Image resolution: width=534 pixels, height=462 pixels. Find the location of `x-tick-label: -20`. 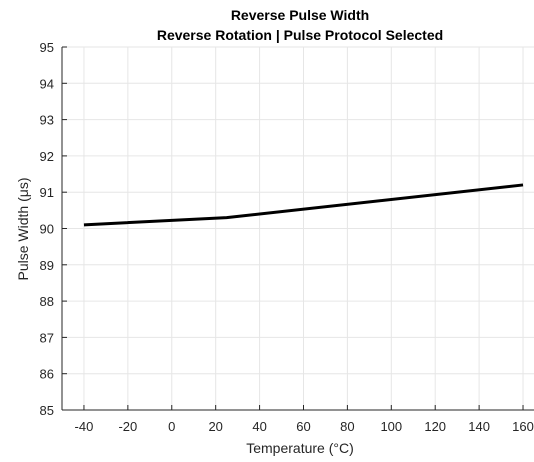

x-tick-label: -20 is located at coordinates (127, 426).